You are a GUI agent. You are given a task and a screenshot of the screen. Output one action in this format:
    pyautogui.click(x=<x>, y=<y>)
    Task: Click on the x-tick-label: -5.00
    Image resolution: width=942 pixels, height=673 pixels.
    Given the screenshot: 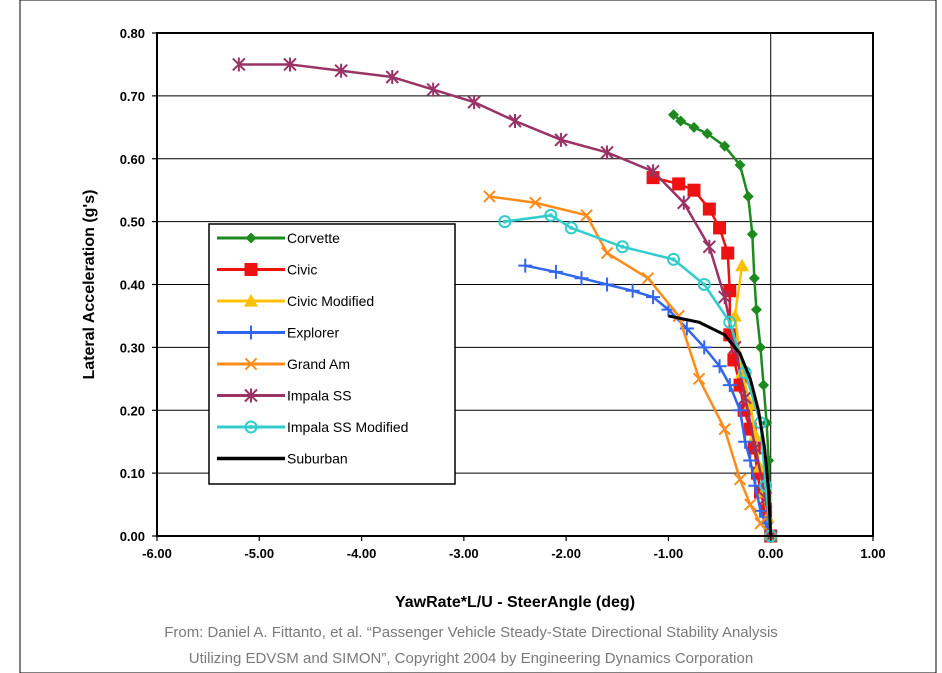 What is the action you would take?
    pyautogui.click(x=259, y=553)
    